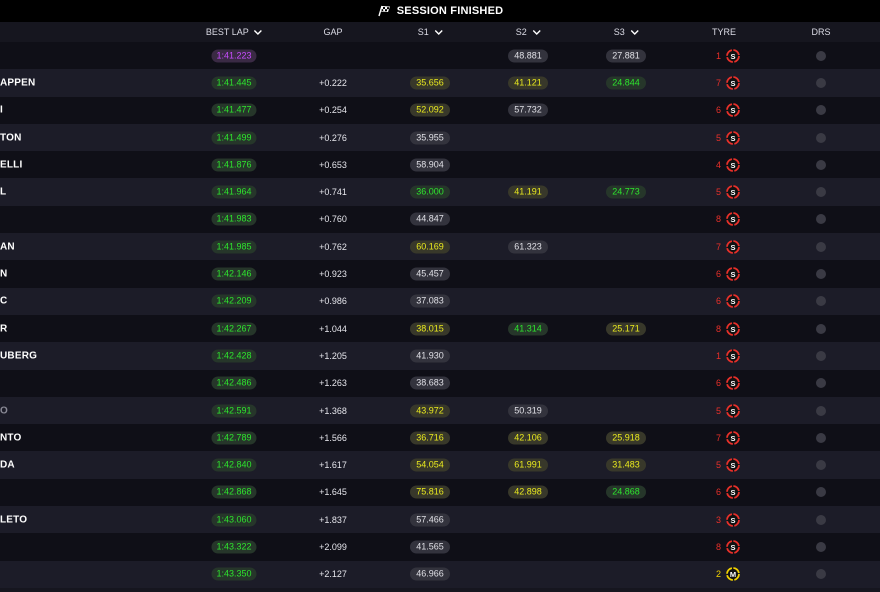  I want to click on column-s3-label: S3, so click(619, 32).